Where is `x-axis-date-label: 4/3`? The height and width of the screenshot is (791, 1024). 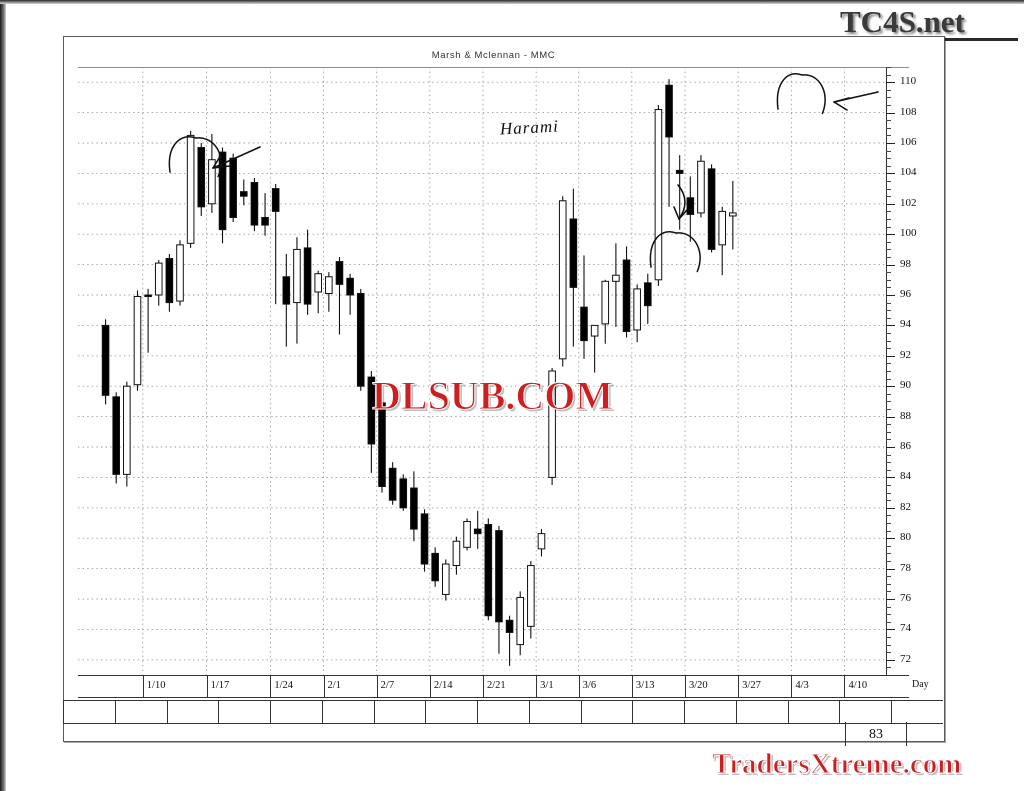 x-axis-date-label: 4/3 is located at coordinates (802, 685).